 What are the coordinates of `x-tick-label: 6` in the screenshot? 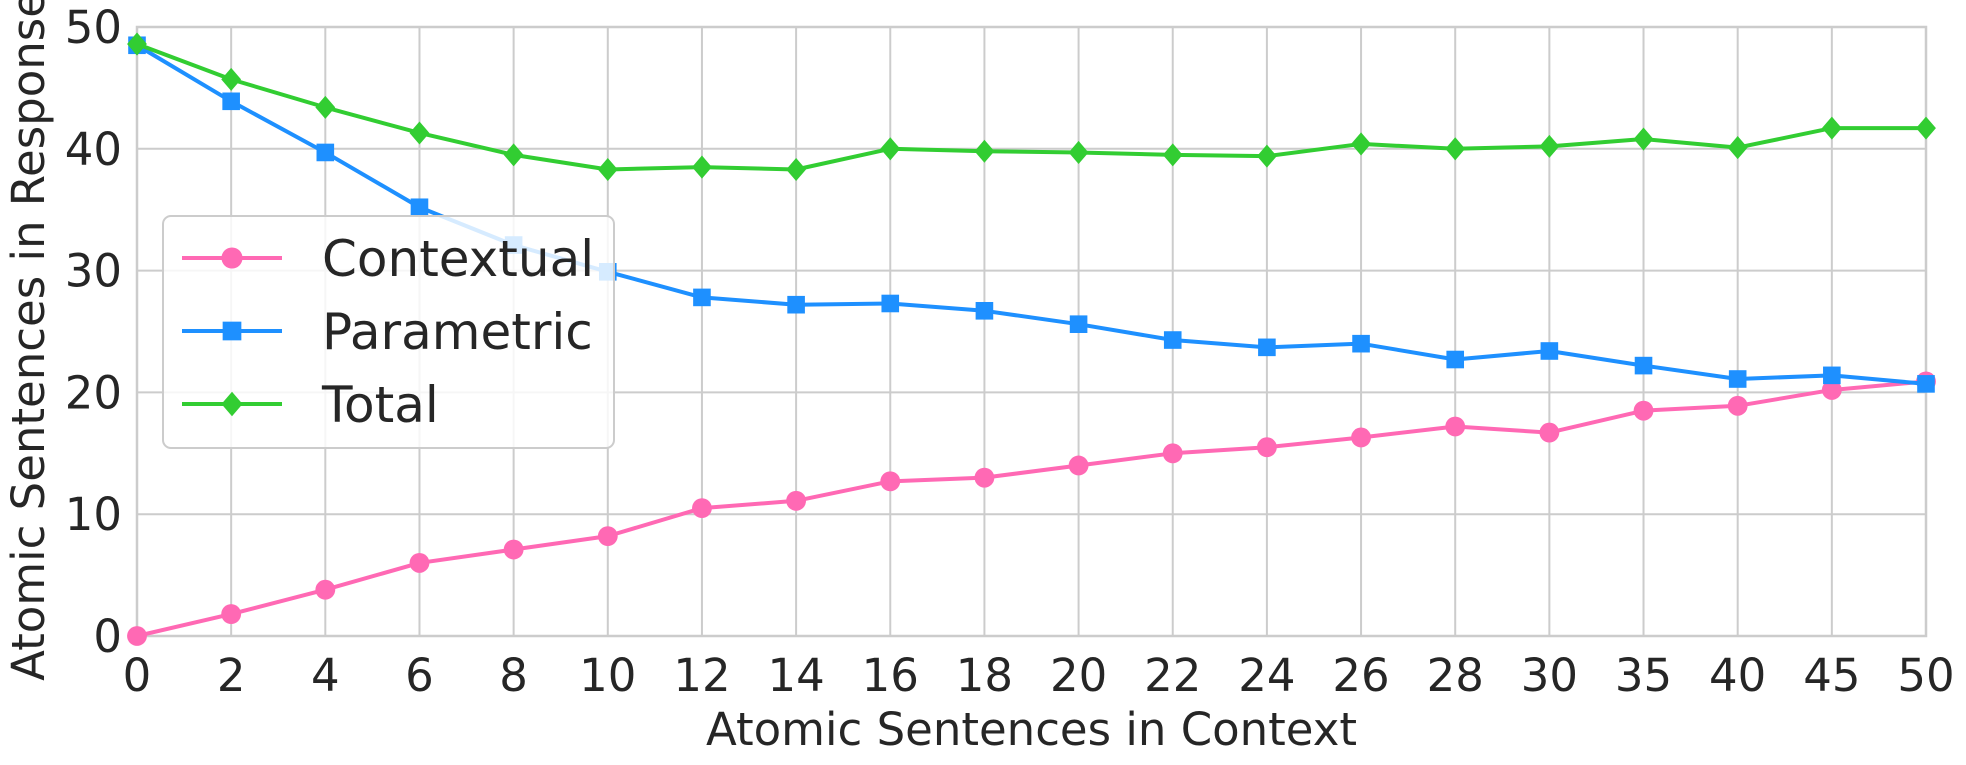 It's located at (419, 675).